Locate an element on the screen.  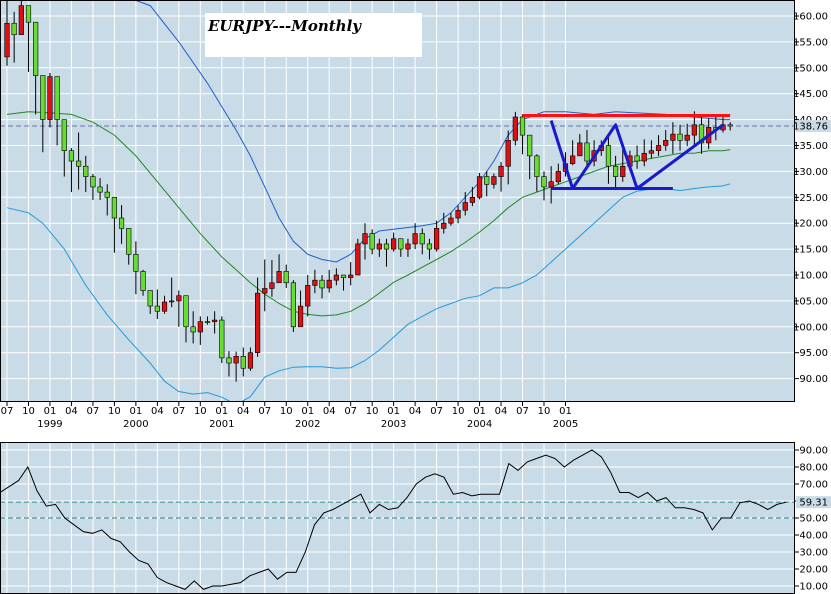
y-tick-label: 10.00 is located at coordinates (813, 587).